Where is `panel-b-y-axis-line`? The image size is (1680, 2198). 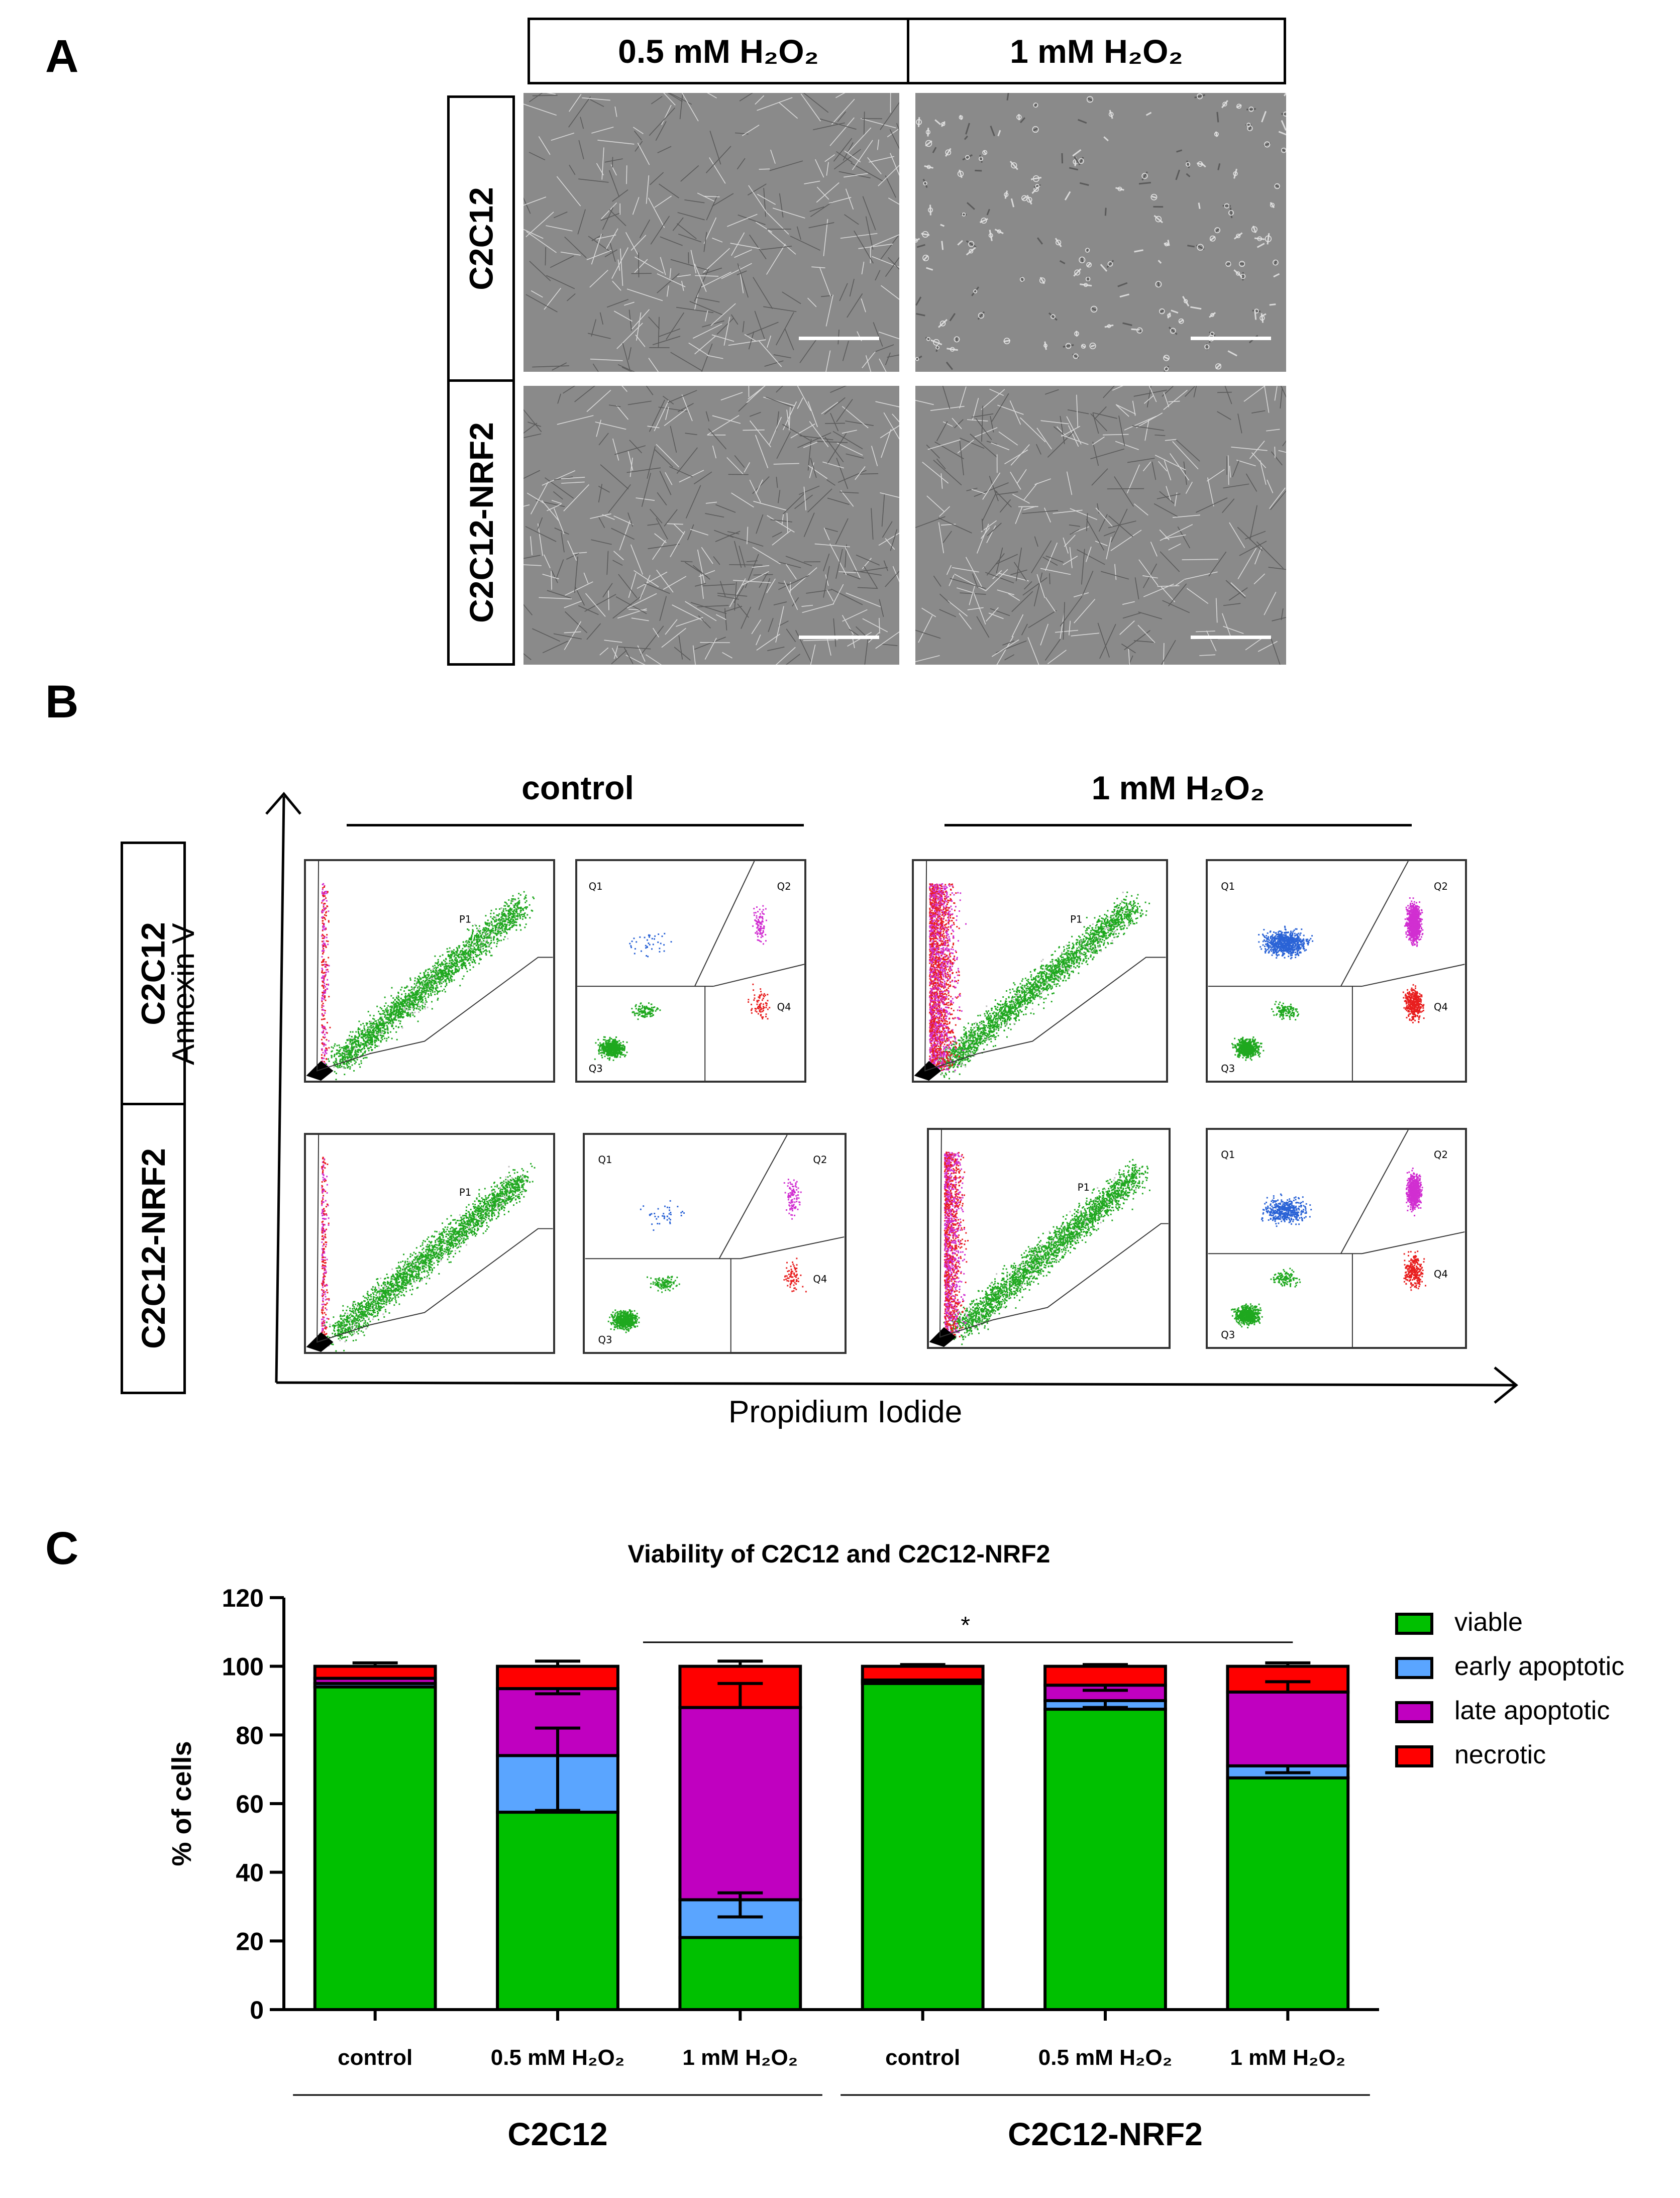
panel-b-y-axis-line is located at coordinates (280, 1089).